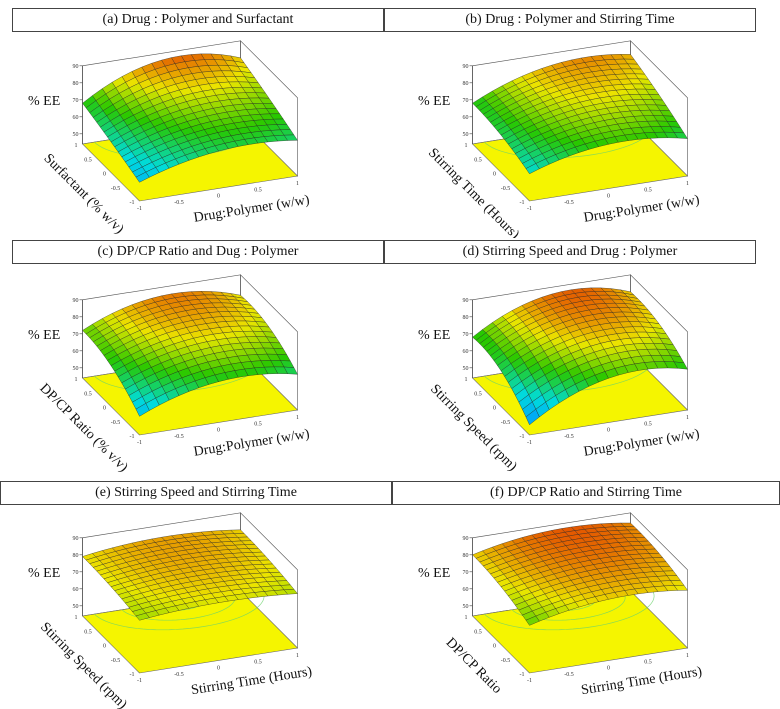 This screenshot has width=780, height=709. I want to click on panel-f-title: (f) DP/CP Ratio and Stirring Time, so click(586, 493).